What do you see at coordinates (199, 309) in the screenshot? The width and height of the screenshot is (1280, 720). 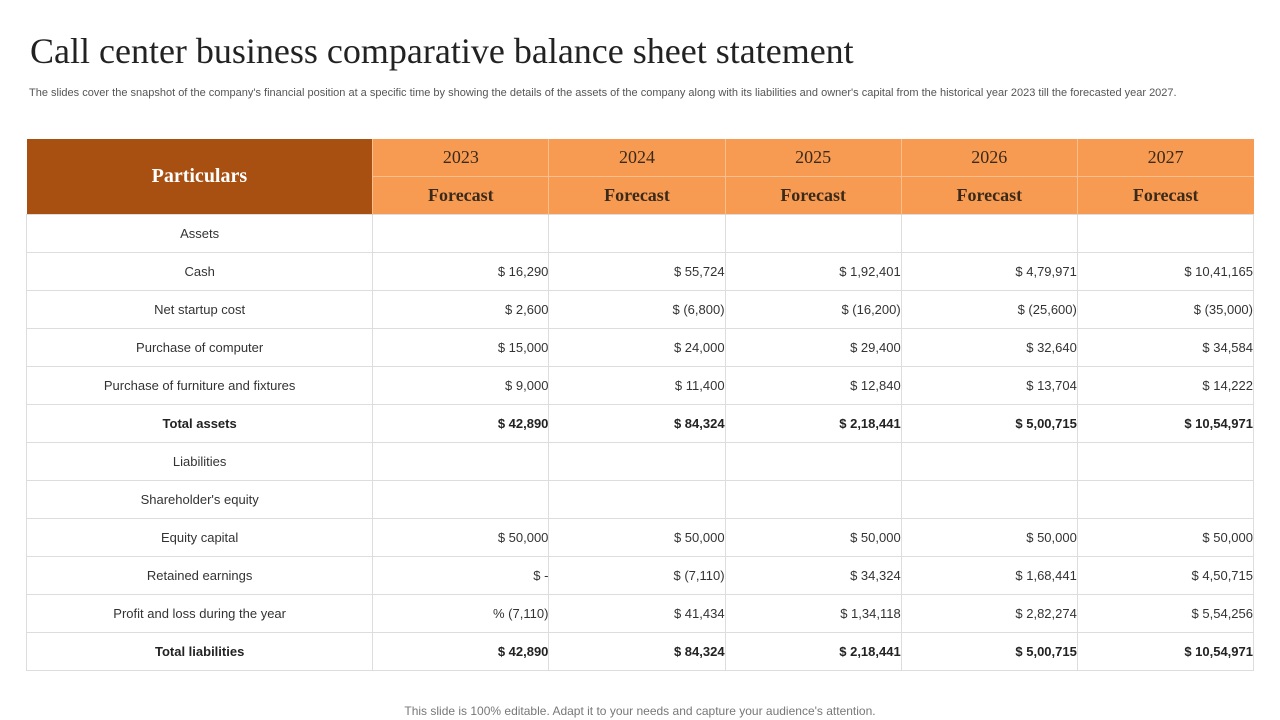 I see `row-label: Net startup cost` at bounding box center [199, 309].